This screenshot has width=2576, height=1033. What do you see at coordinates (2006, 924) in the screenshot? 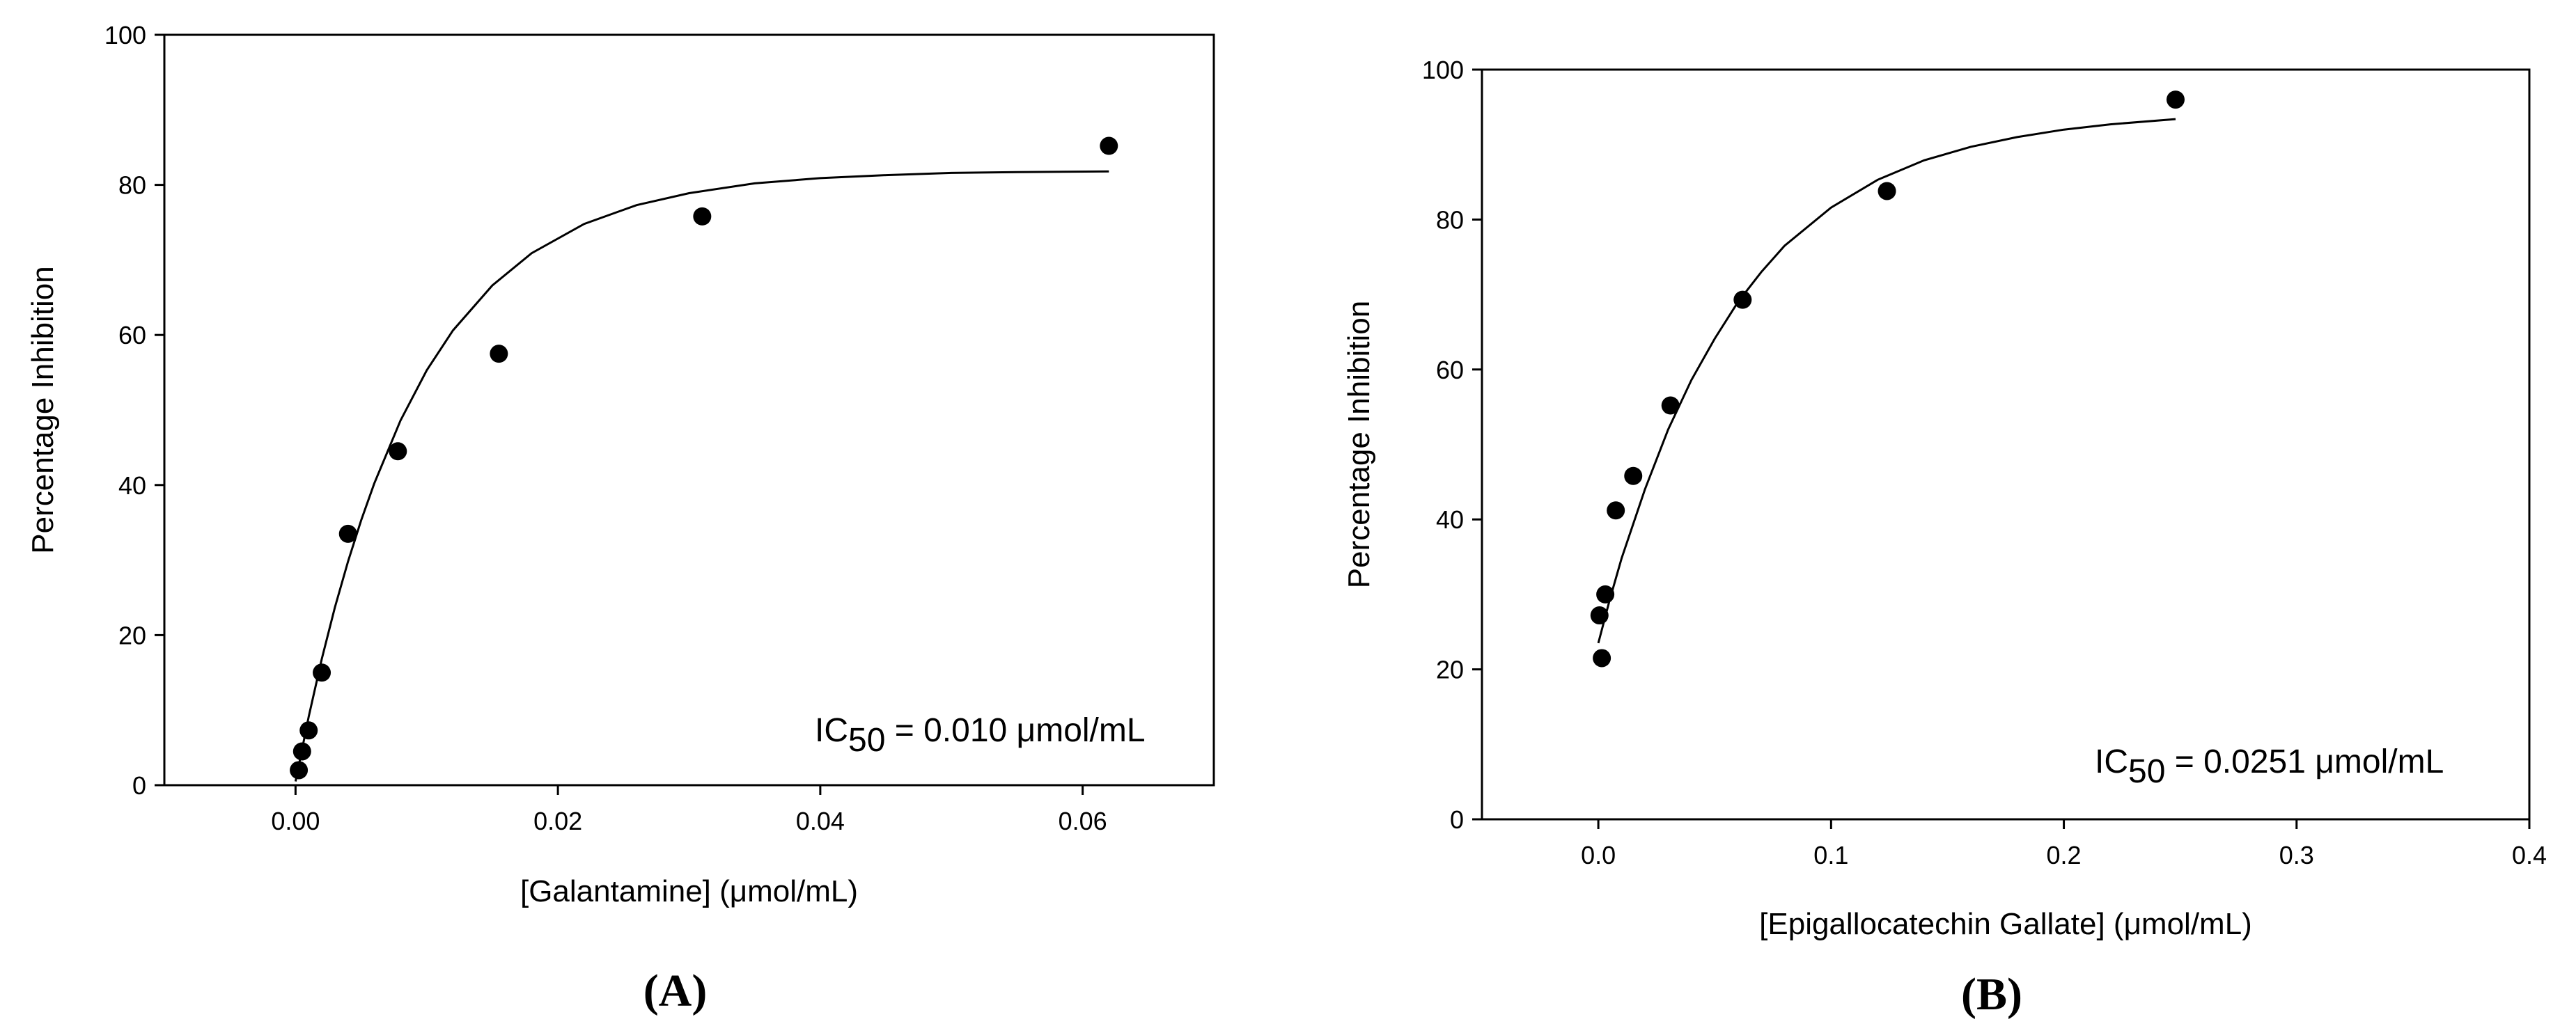
I see `x-axis-label-b: [Epigallocatechin Gallate] (μmol/mL)` at bounding box center [2006, 924].